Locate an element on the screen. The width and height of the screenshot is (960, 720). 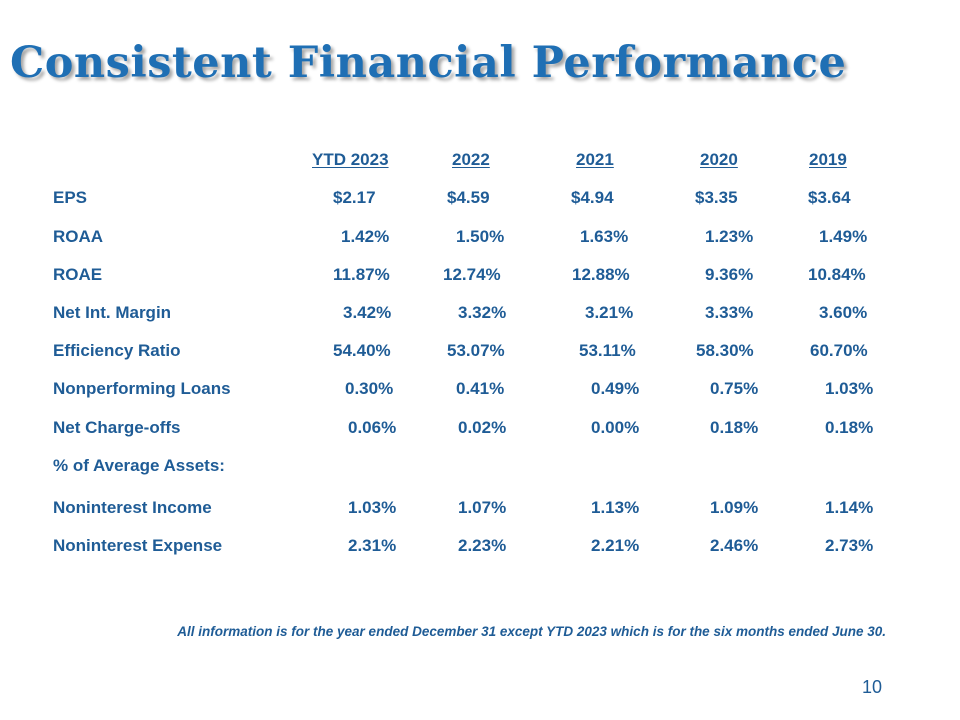
table-cell: 12.88% is located at coordinates (601, 274).